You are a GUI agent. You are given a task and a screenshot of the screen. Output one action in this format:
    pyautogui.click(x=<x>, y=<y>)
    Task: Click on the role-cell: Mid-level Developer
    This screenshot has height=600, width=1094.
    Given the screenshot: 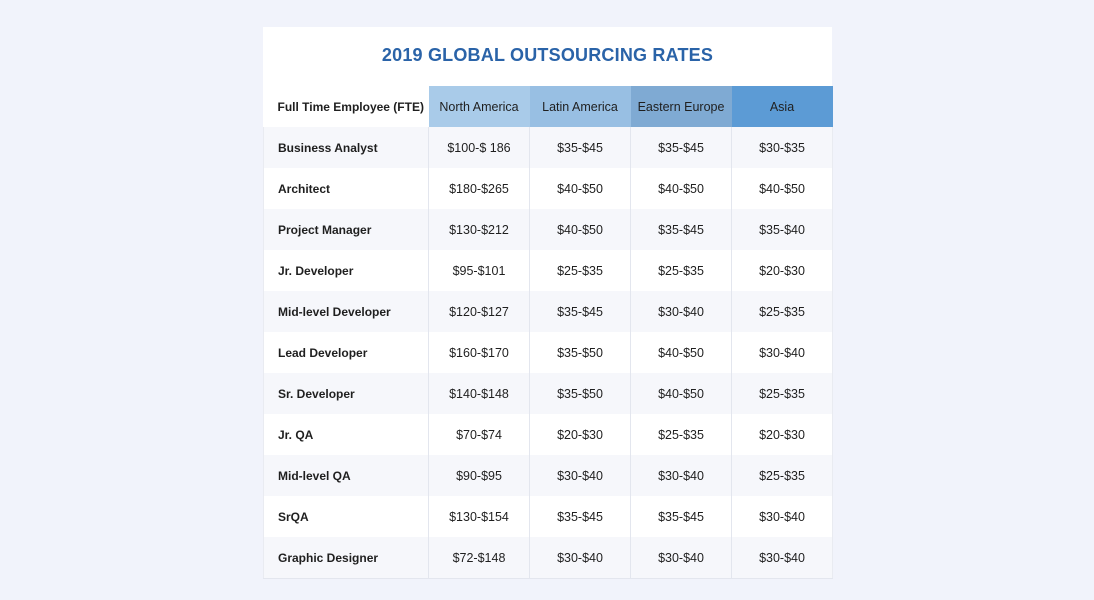 What is the action you would take?
    pyautogui.click(x=346, y=311)
    